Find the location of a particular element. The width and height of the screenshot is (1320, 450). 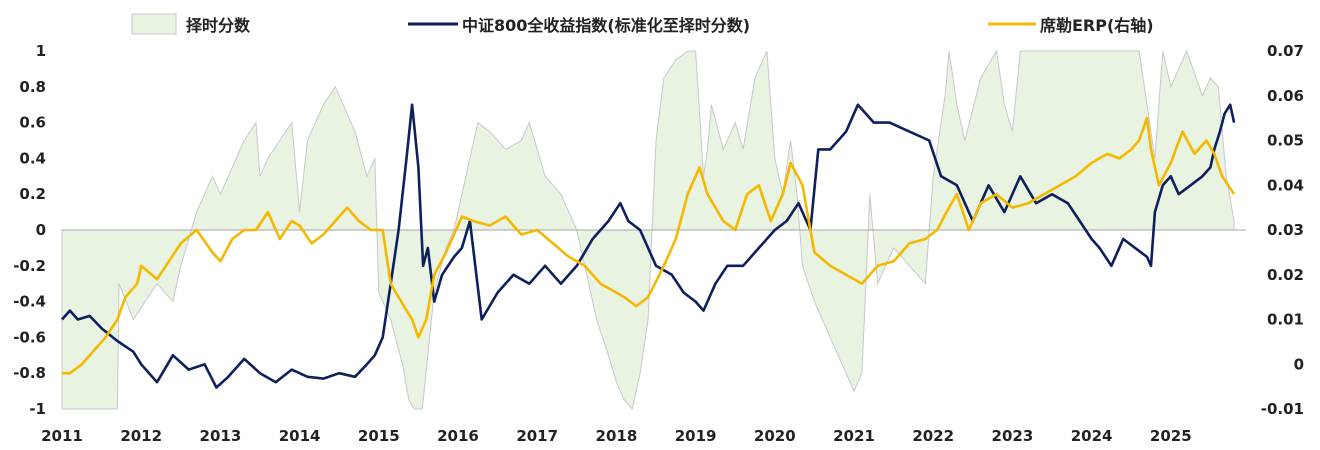

x-tick-label: 2022 is located at coordinates (933, 436).